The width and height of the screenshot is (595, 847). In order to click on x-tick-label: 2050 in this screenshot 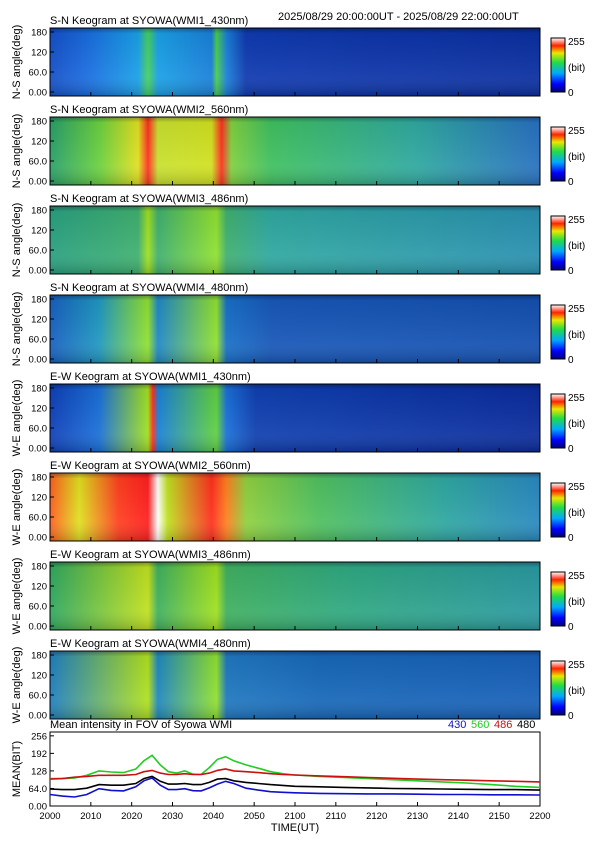, I will do `click(254, 816)`.